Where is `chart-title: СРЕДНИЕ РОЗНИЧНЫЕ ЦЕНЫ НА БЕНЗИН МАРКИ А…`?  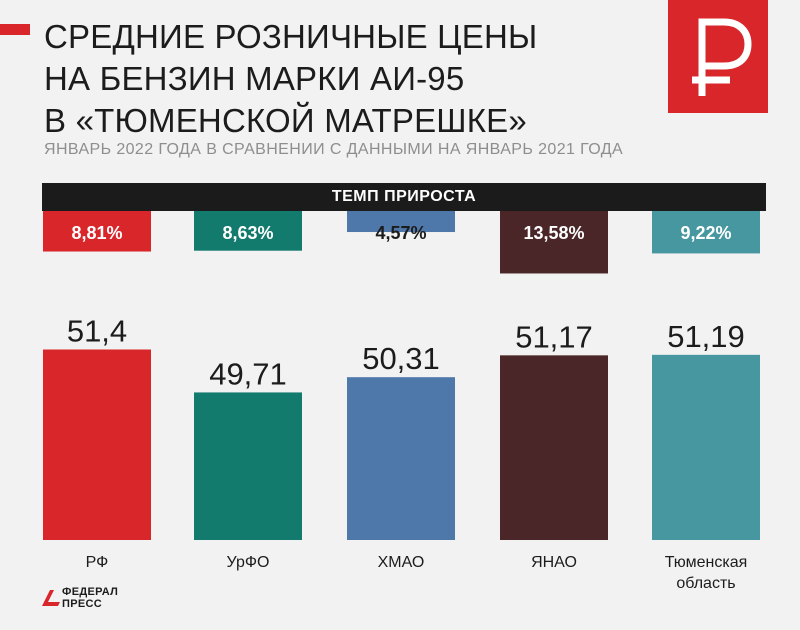 chart-title: СРЕДНИЕ РОЗНИЧНЫЕ ЦЕНЫ НА БЕНЗИН МАРКИ А… is located at coordinates (324, 79).